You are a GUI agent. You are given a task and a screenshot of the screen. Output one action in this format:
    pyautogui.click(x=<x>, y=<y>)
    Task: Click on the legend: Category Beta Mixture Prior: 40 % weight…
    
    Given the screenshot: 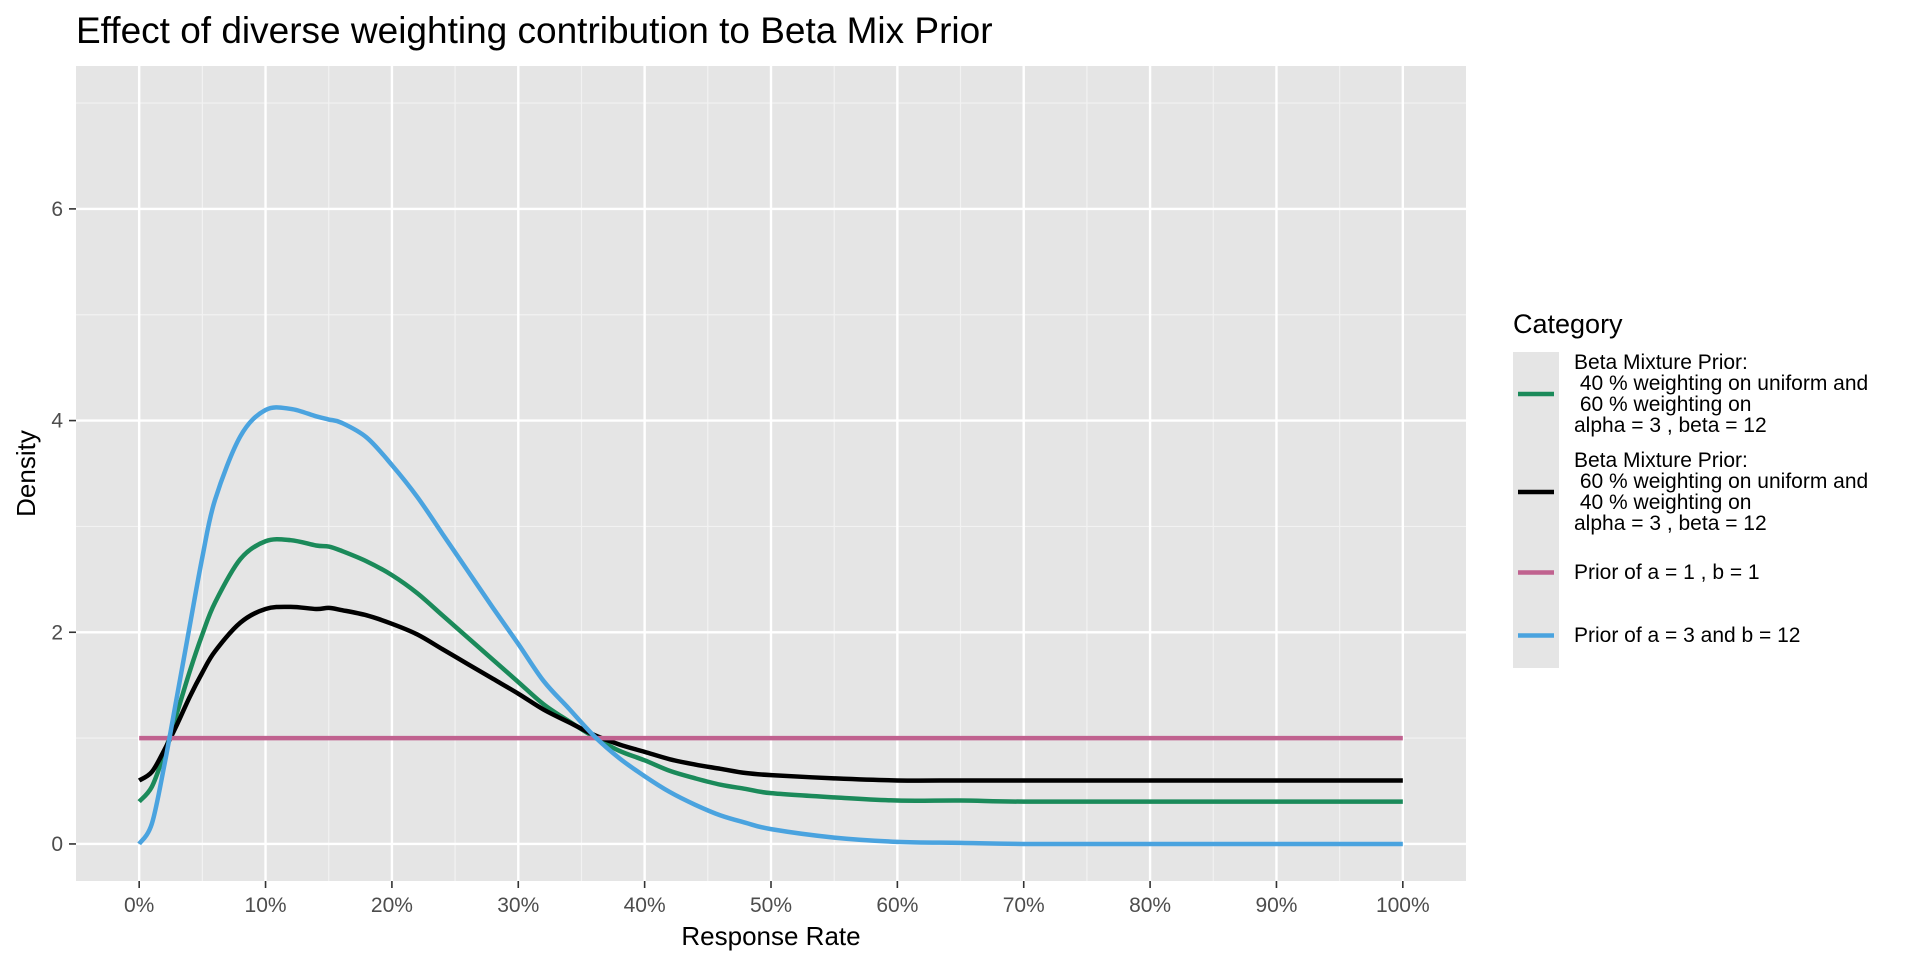 What is the action you would take?
    pyautogui.click(x=1690, y=488)
    